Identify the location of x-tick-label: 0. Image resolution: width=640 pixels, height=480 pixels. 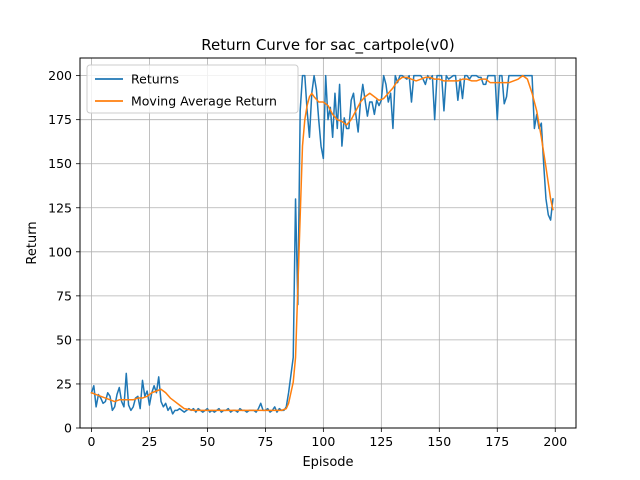
(92, 441).